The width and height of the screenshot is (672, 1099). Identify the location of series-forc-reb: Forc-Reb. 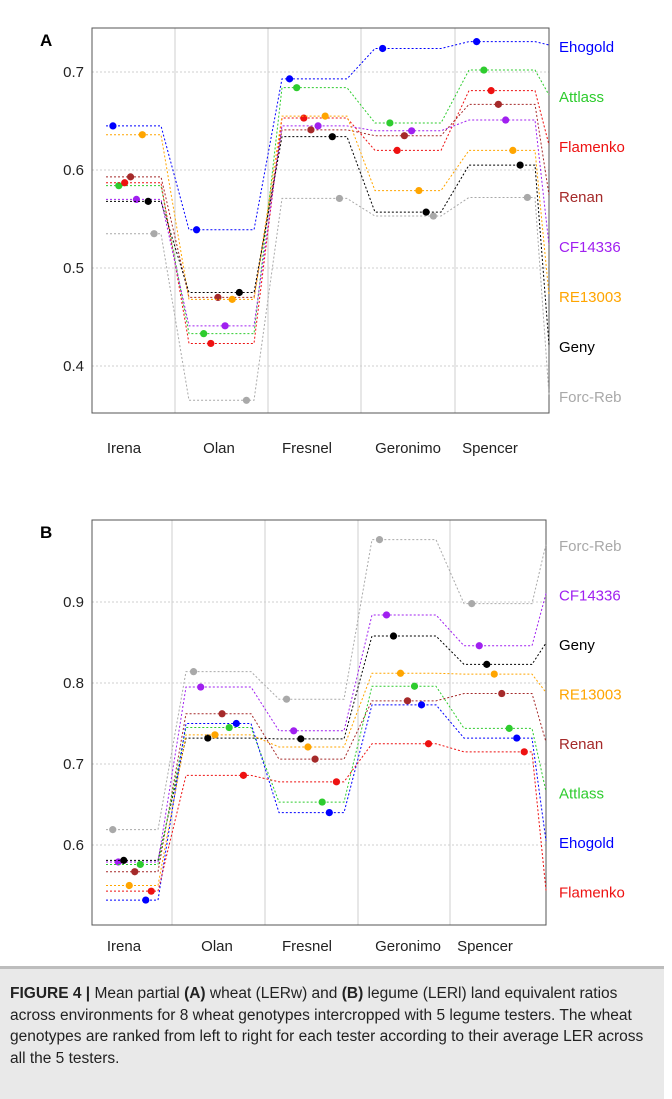
(364, 299).